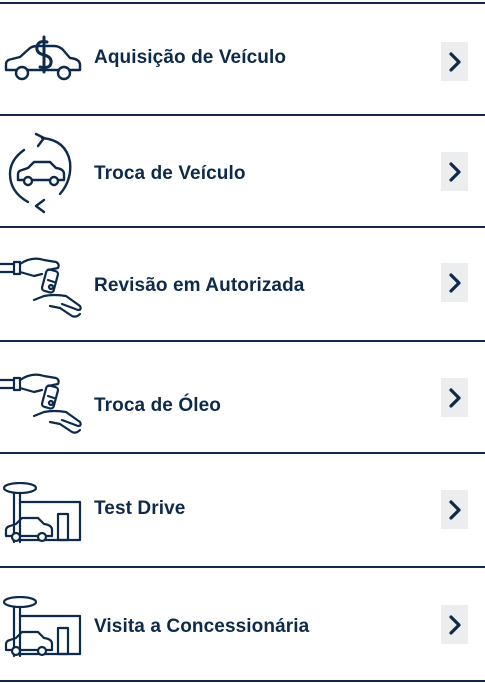 This screenshot has width=485, height=683. What do you see at coordinates (140, 508) in the screenshot?
I see `list-item-label: Test Drive` at bounding box center [140, 508].